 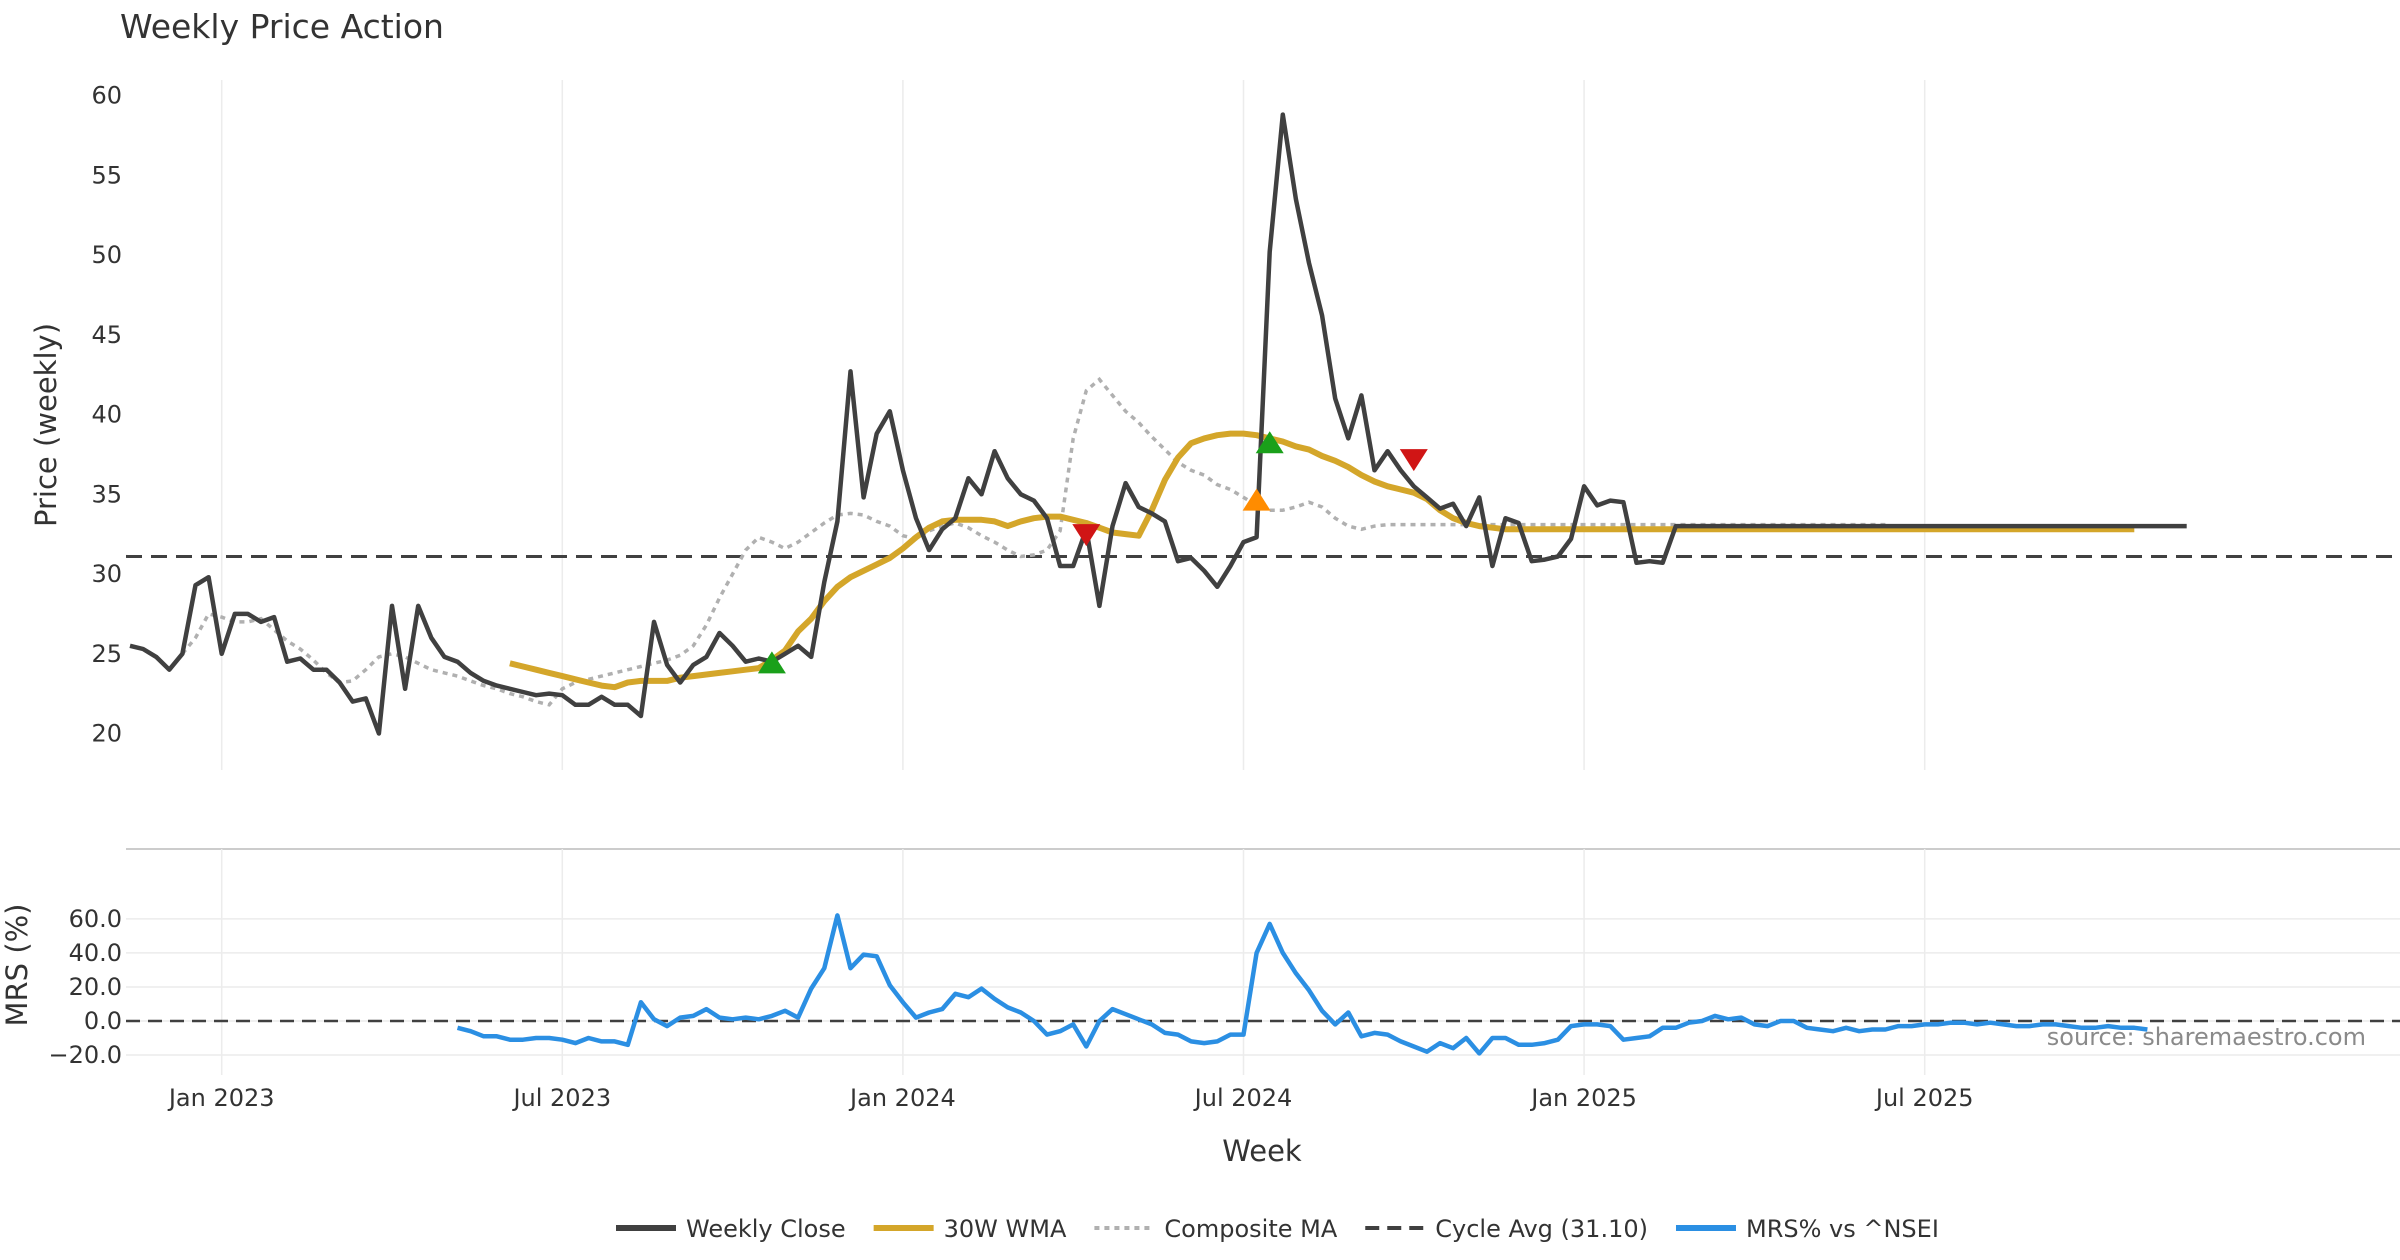 I want to click on legend-label: 30W WMA, so click(x=1005, y=1229).